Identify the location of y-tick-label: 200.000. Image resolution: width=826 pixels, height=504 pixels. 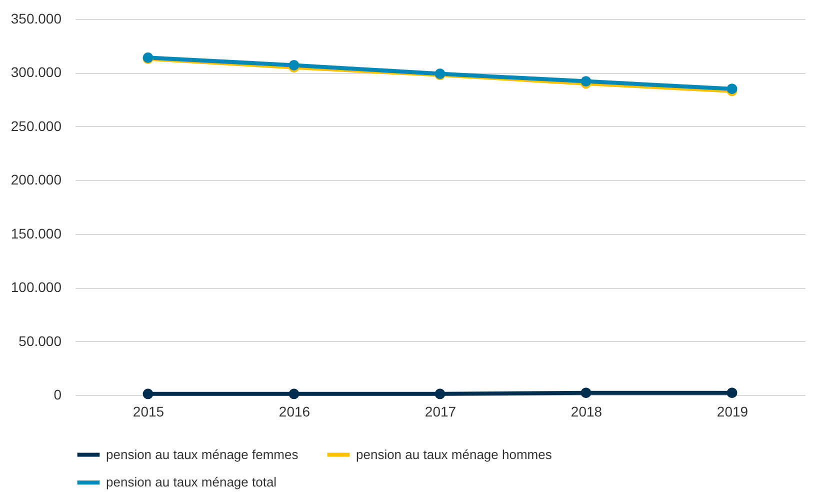
(36, 180).